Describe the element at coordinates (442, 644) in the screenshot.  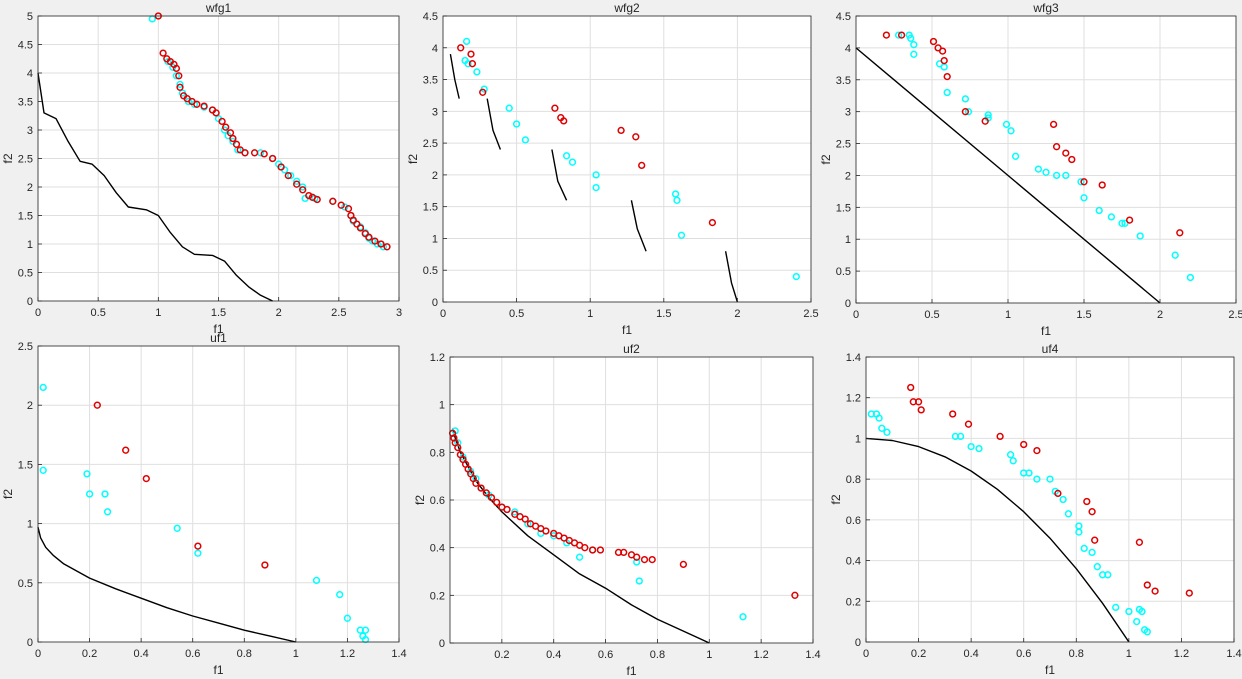
I see `y-tick-label: 0` at that location.